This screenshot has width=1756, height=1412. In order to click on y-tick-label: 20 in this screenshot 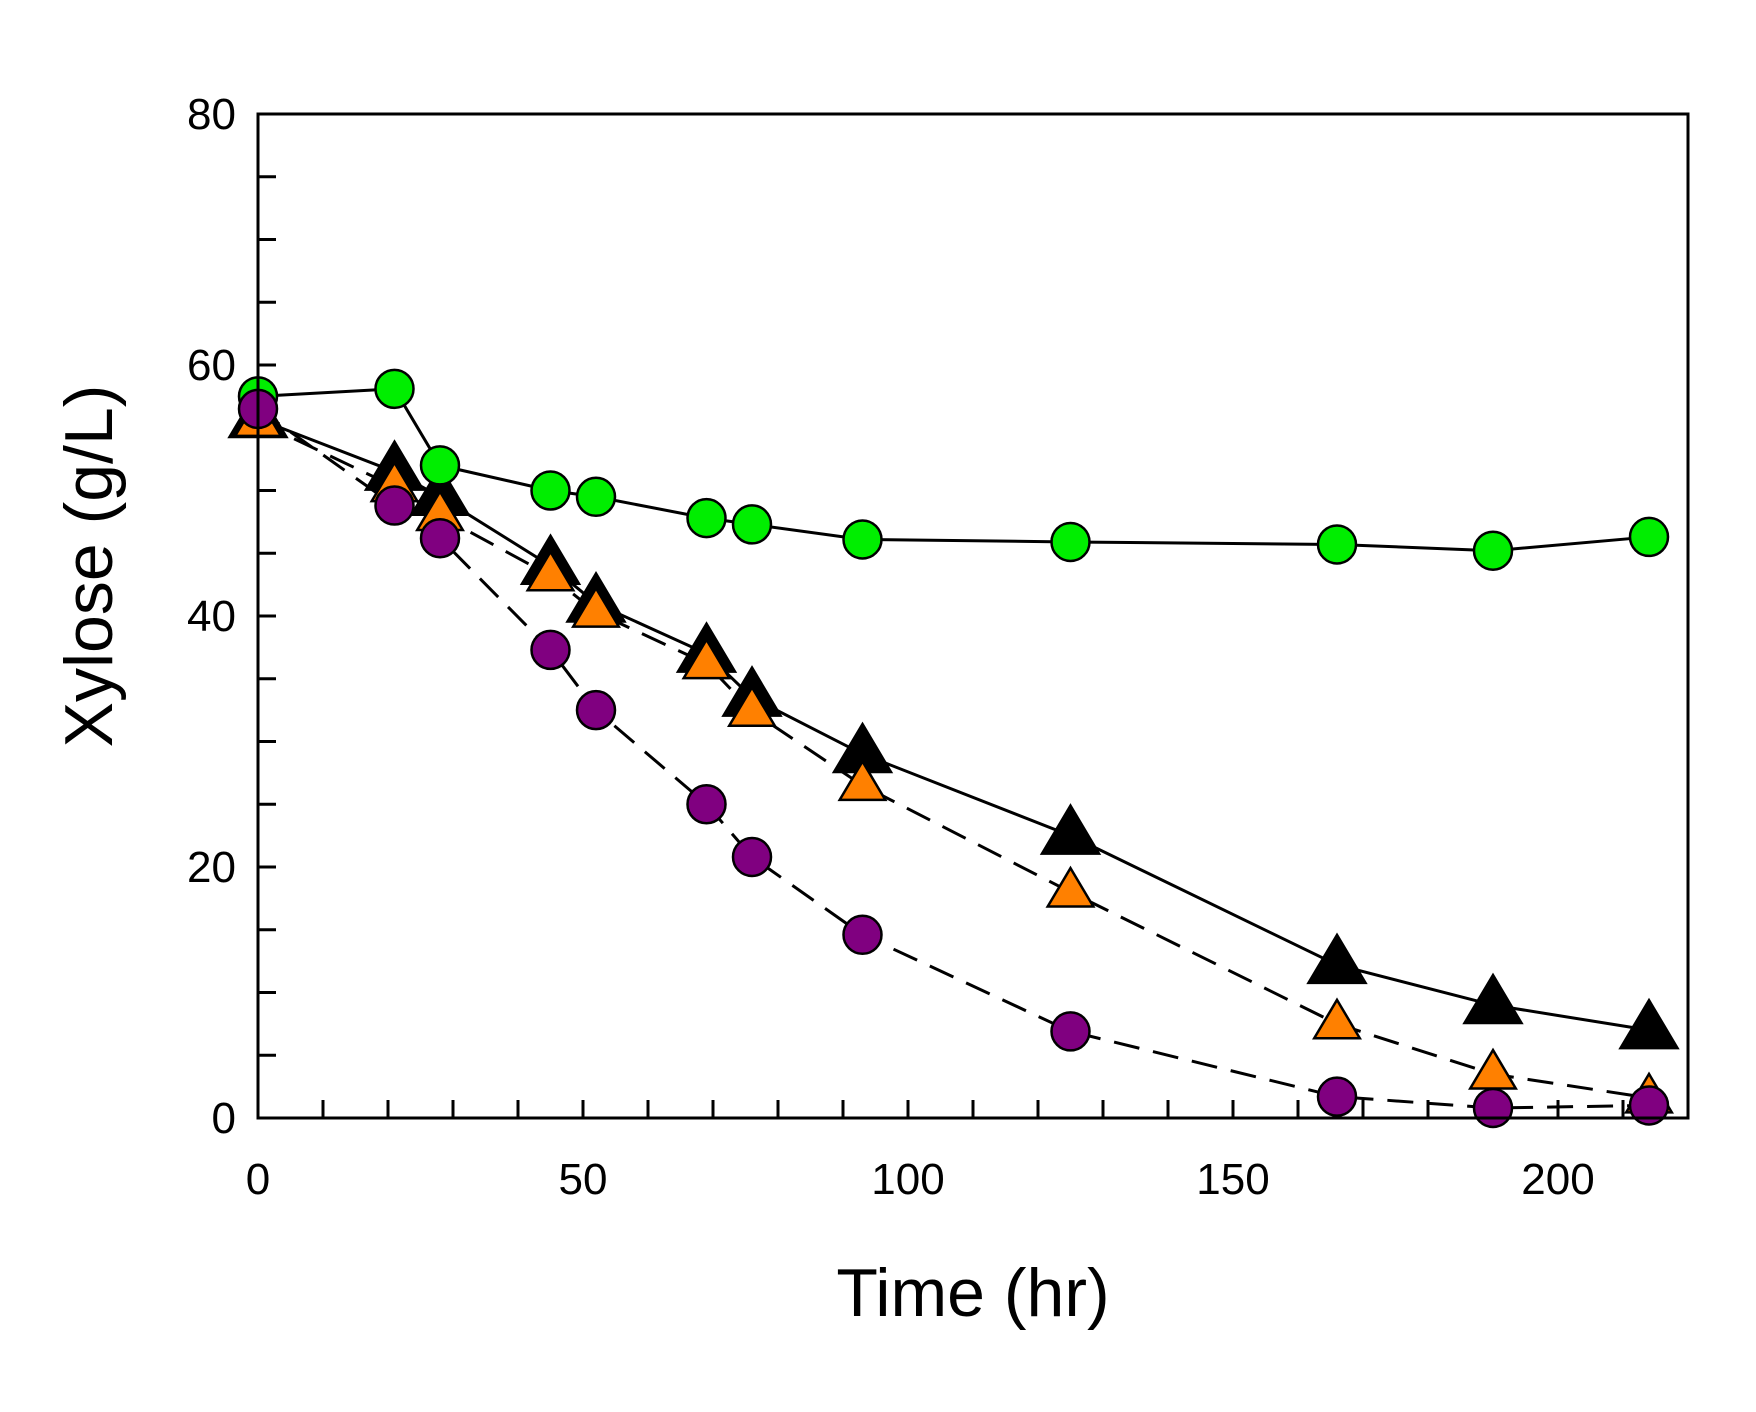, I will do `click(211, 867)`.